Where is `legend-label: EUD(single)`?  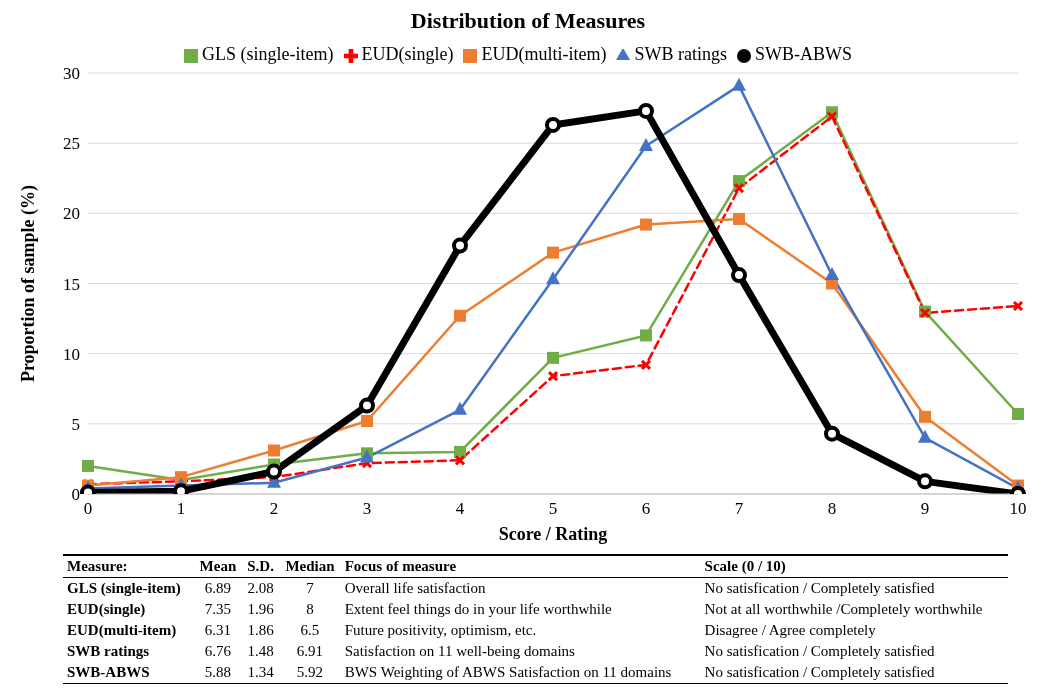
legend-label: EUD(single) is located at coordinates (407, 54).